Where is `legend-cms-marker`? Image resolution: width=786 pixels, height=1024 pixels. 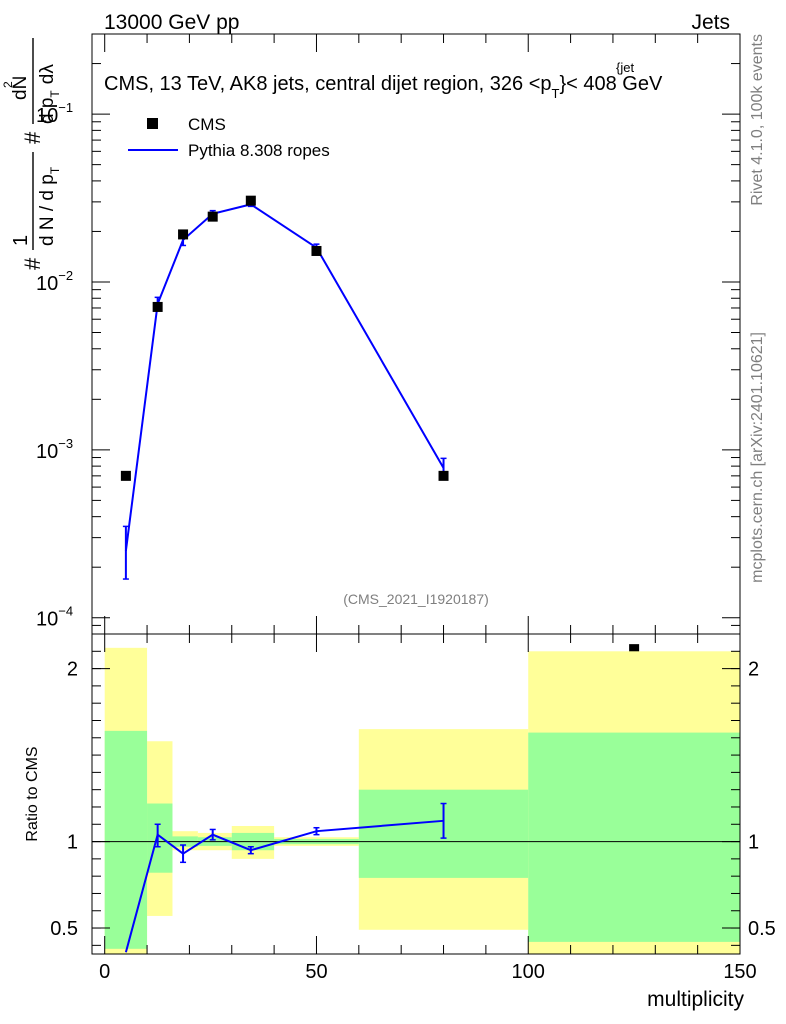
legend-cms-marker is located at coordinates (152, 123).